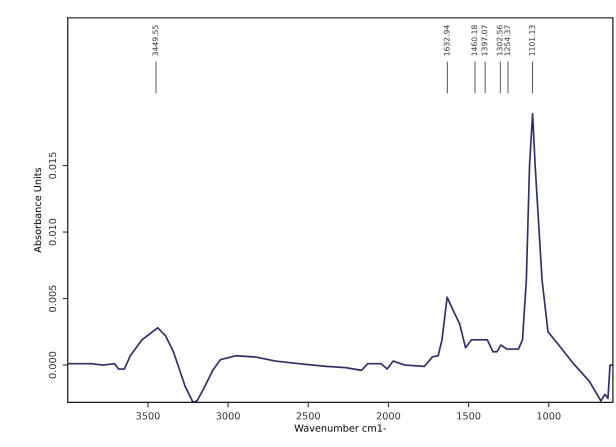 The height and width of the screenshot is (447, 616). Describe the element at coordinates (340, 428) in the screenshot. I see `x-axis-title: Wavenumber cm1-` at that location.